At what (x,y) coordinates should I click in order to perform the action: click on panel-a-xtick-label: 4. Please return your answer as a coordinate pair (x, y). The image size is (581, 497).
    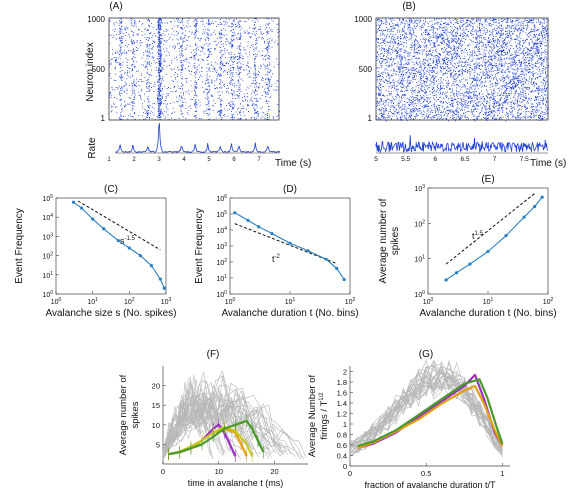
    Looking at the image, I should click on (184, 160).